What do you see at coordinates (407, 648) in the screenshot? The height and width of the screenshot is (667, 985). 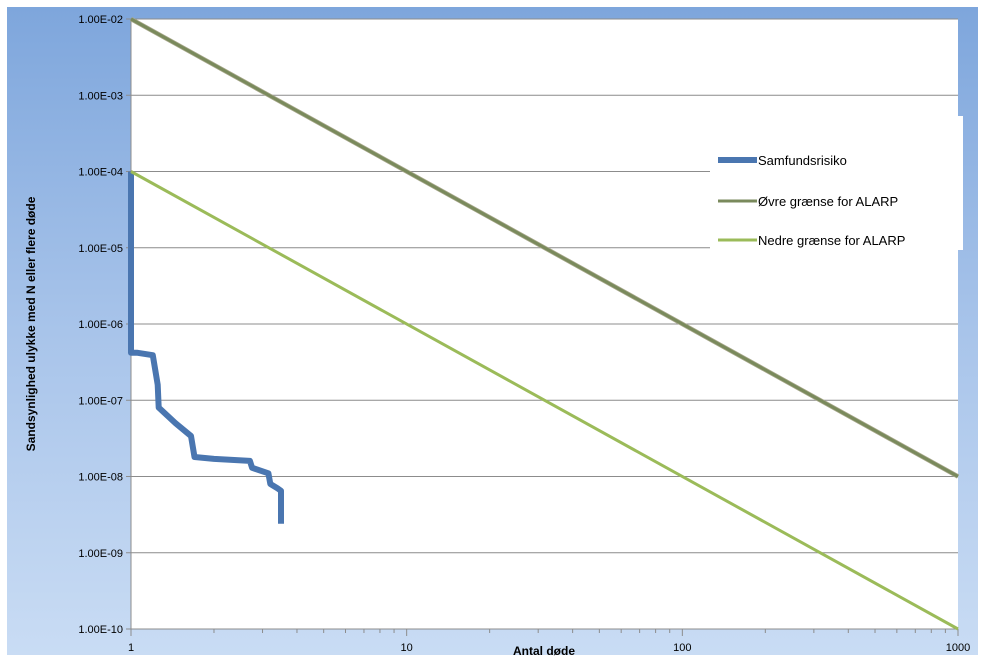 I see `x-tick-label: 10` at bounding box center [407, 648].